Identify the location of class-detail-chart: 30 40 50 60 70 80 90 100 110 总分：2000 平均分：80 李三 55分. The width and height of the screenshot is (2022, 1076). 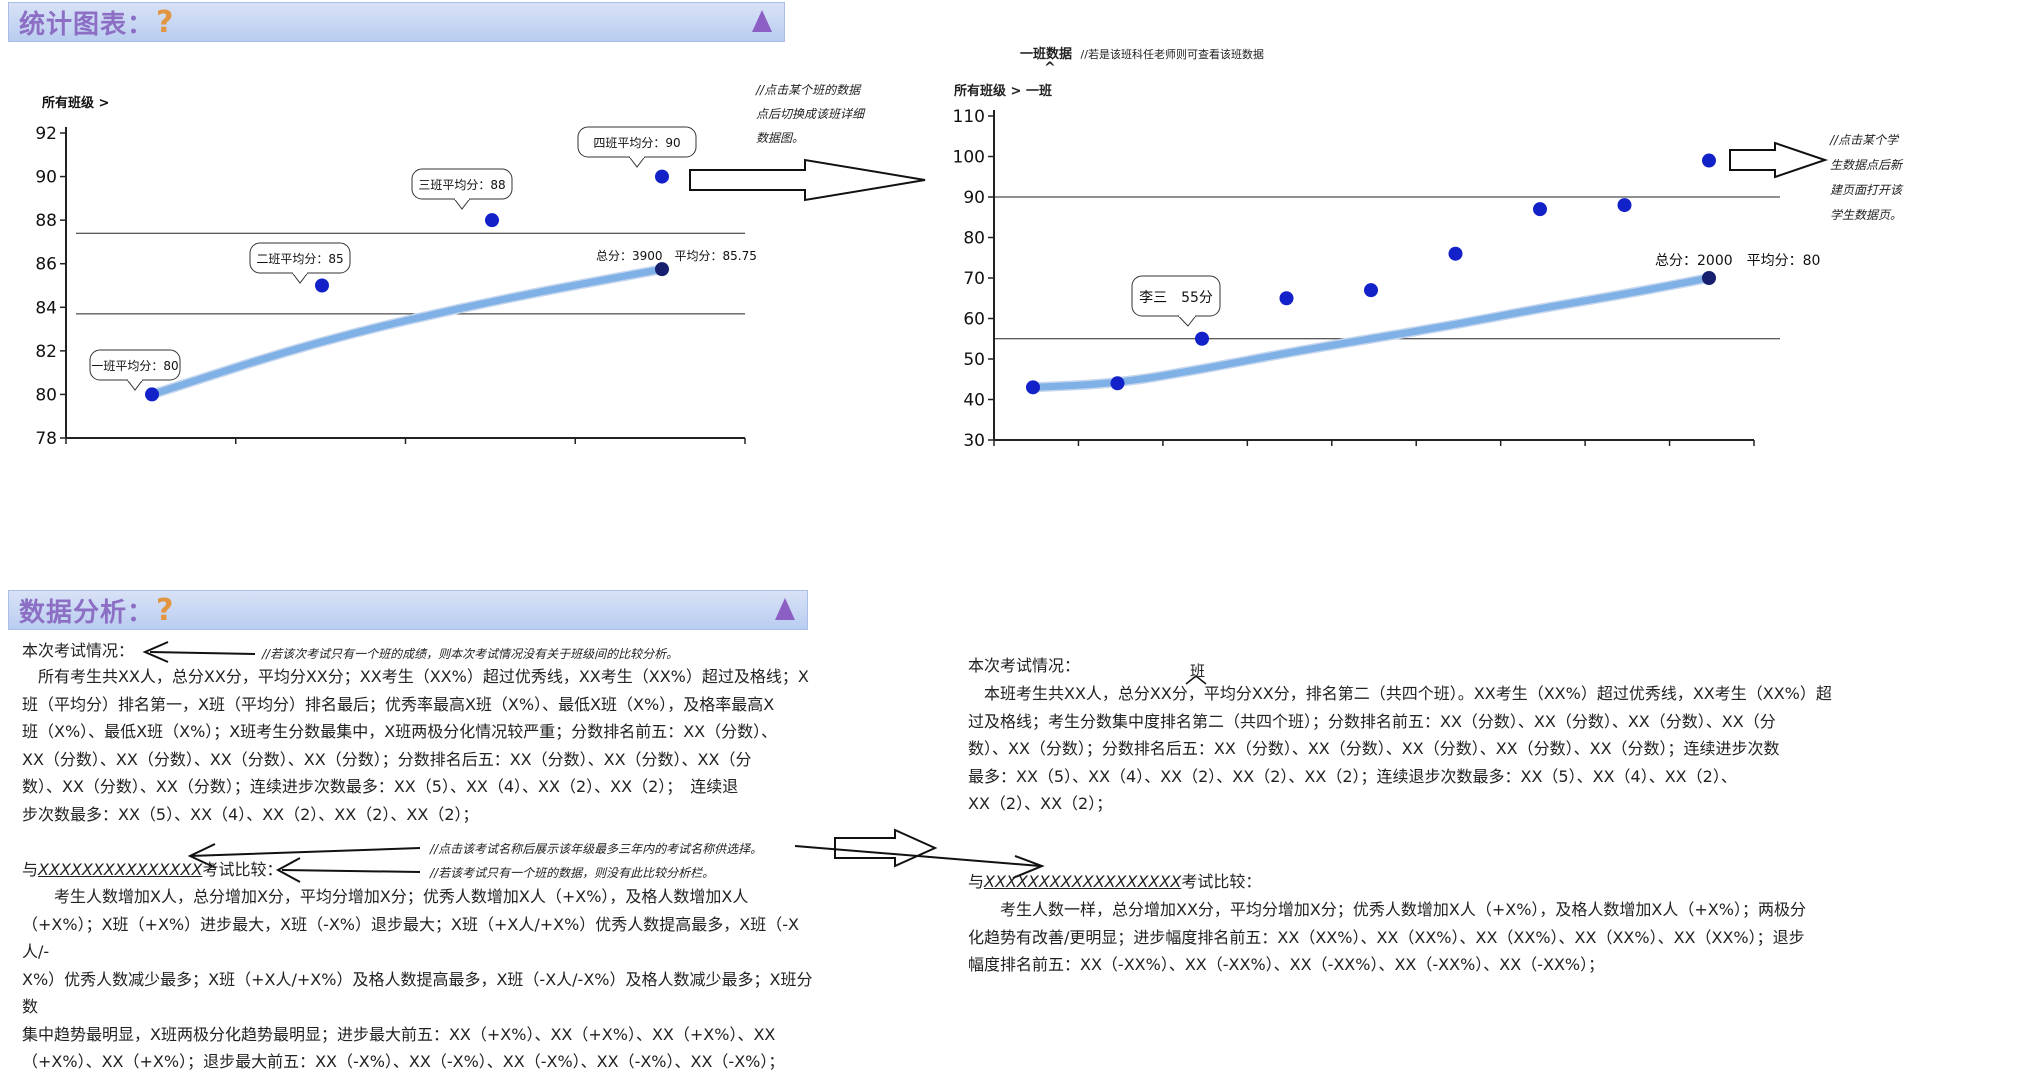
(1387, 279).